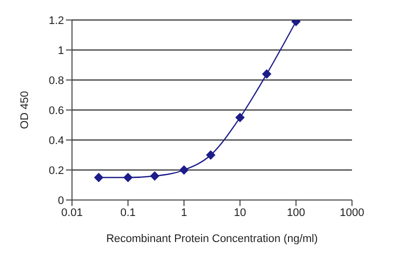  I want to click on y-tick-label: 0.2, so click(56, 170).